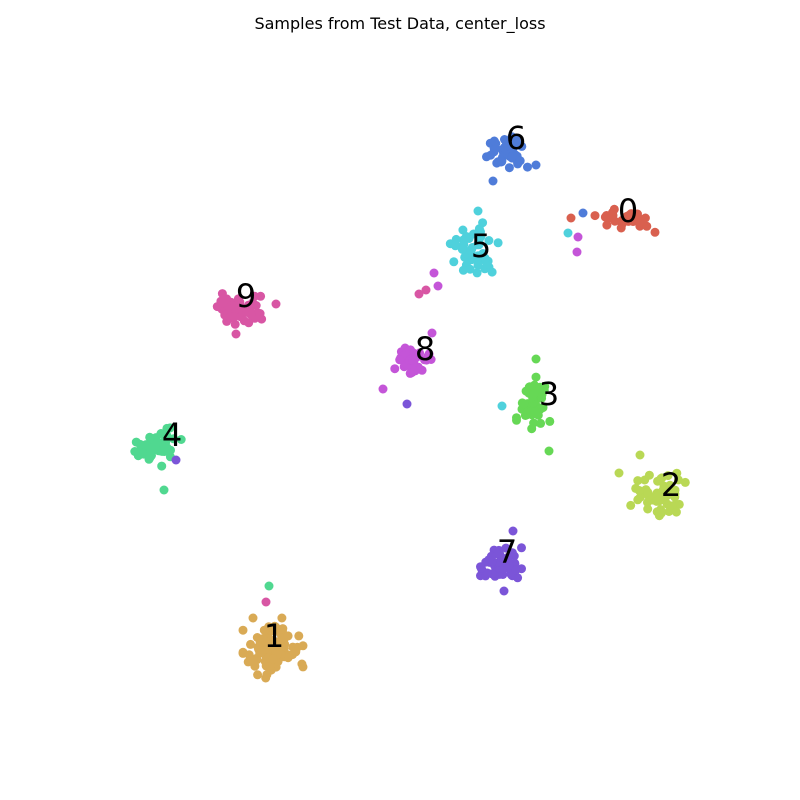 The image size is (800, 800). Describe the element at coordinates (549, 394) in the screenshot. I see `cluster-label-3: 3` at that location.